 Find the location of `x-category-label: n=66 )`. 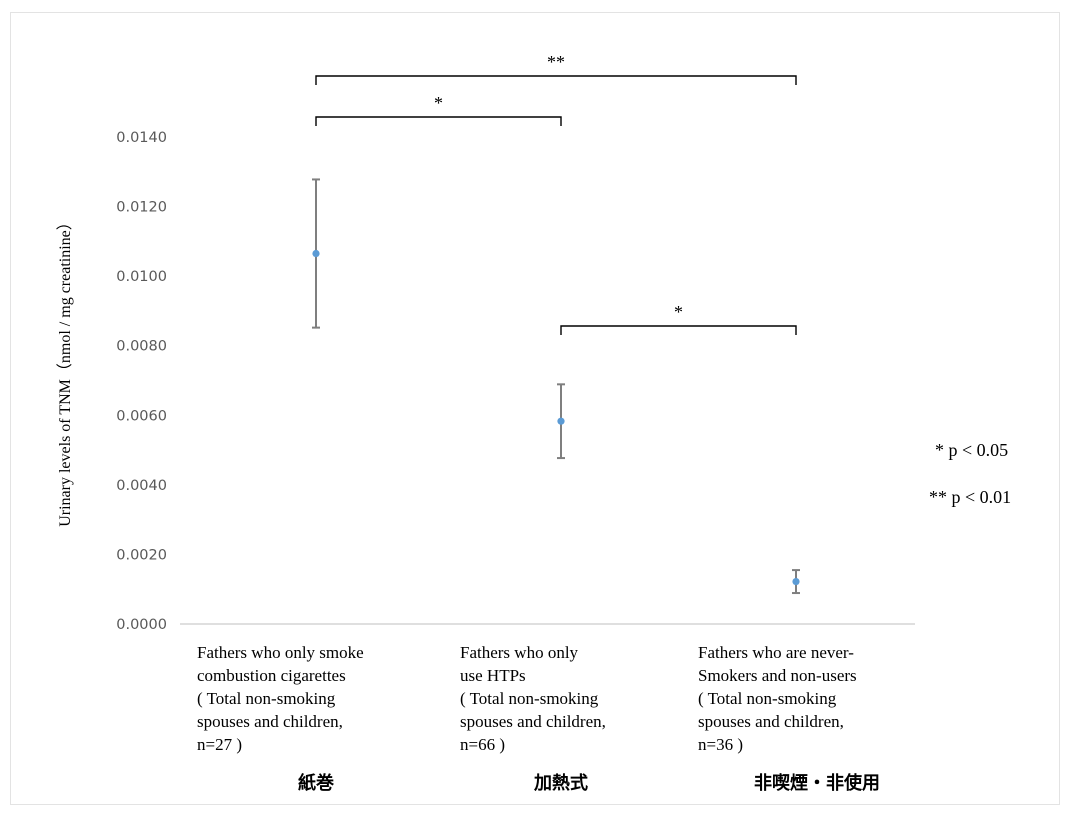

x-category-label: n=66 ) is located at coordinates (482, 744).